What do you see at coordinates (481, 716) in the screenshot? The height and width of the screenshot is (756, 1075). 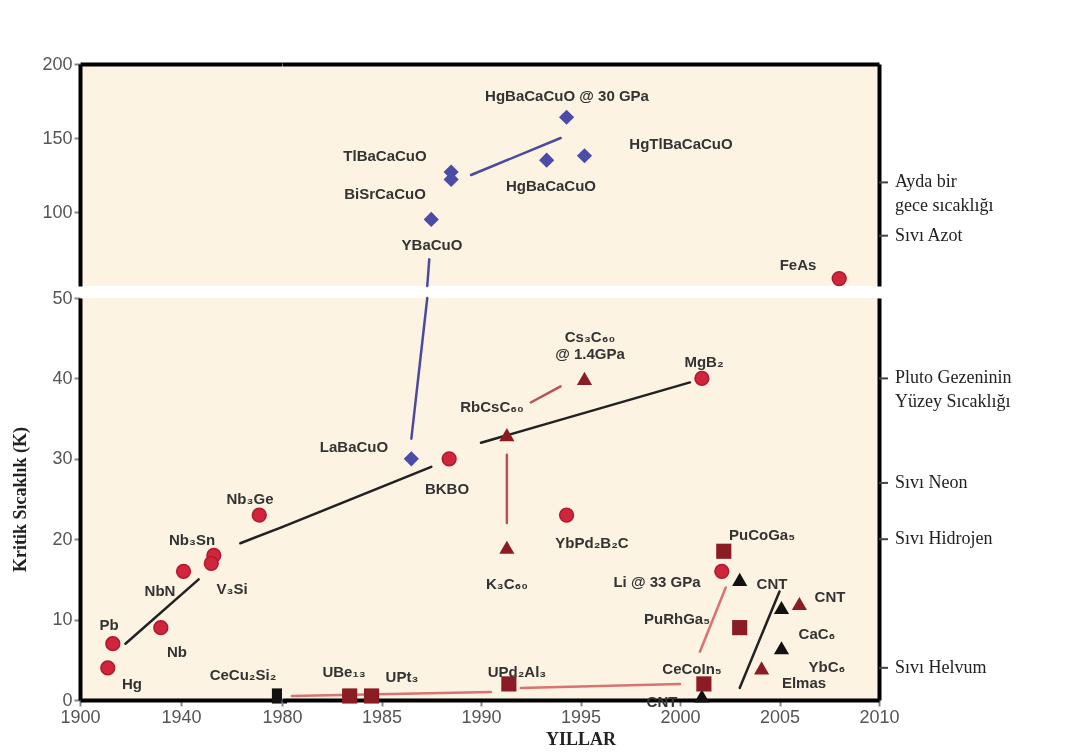 I see `x-tick-label: 1990` at bounding box center [481, 716].